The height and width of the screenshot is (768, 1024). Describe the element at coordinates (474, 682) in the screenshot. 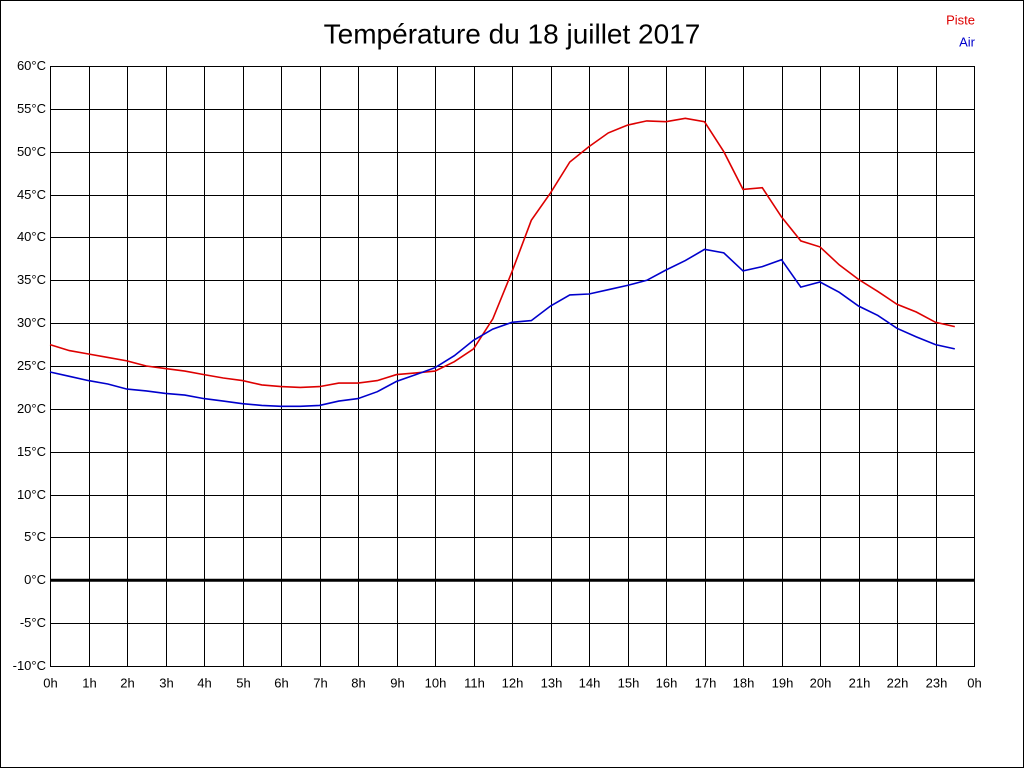

I see `x-tick-label: 11h` at that location.